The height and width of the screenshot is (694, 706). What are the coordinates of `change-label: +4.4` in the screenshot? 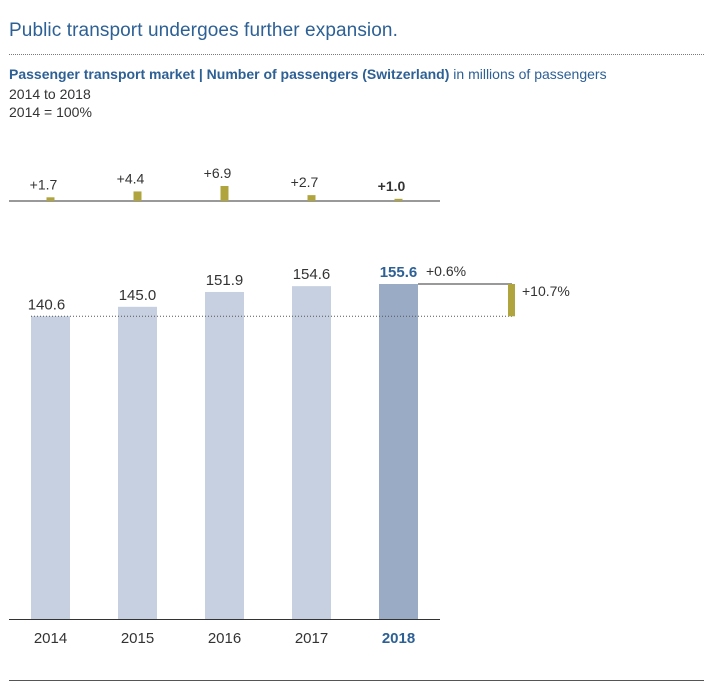 It's located at (131, 178).